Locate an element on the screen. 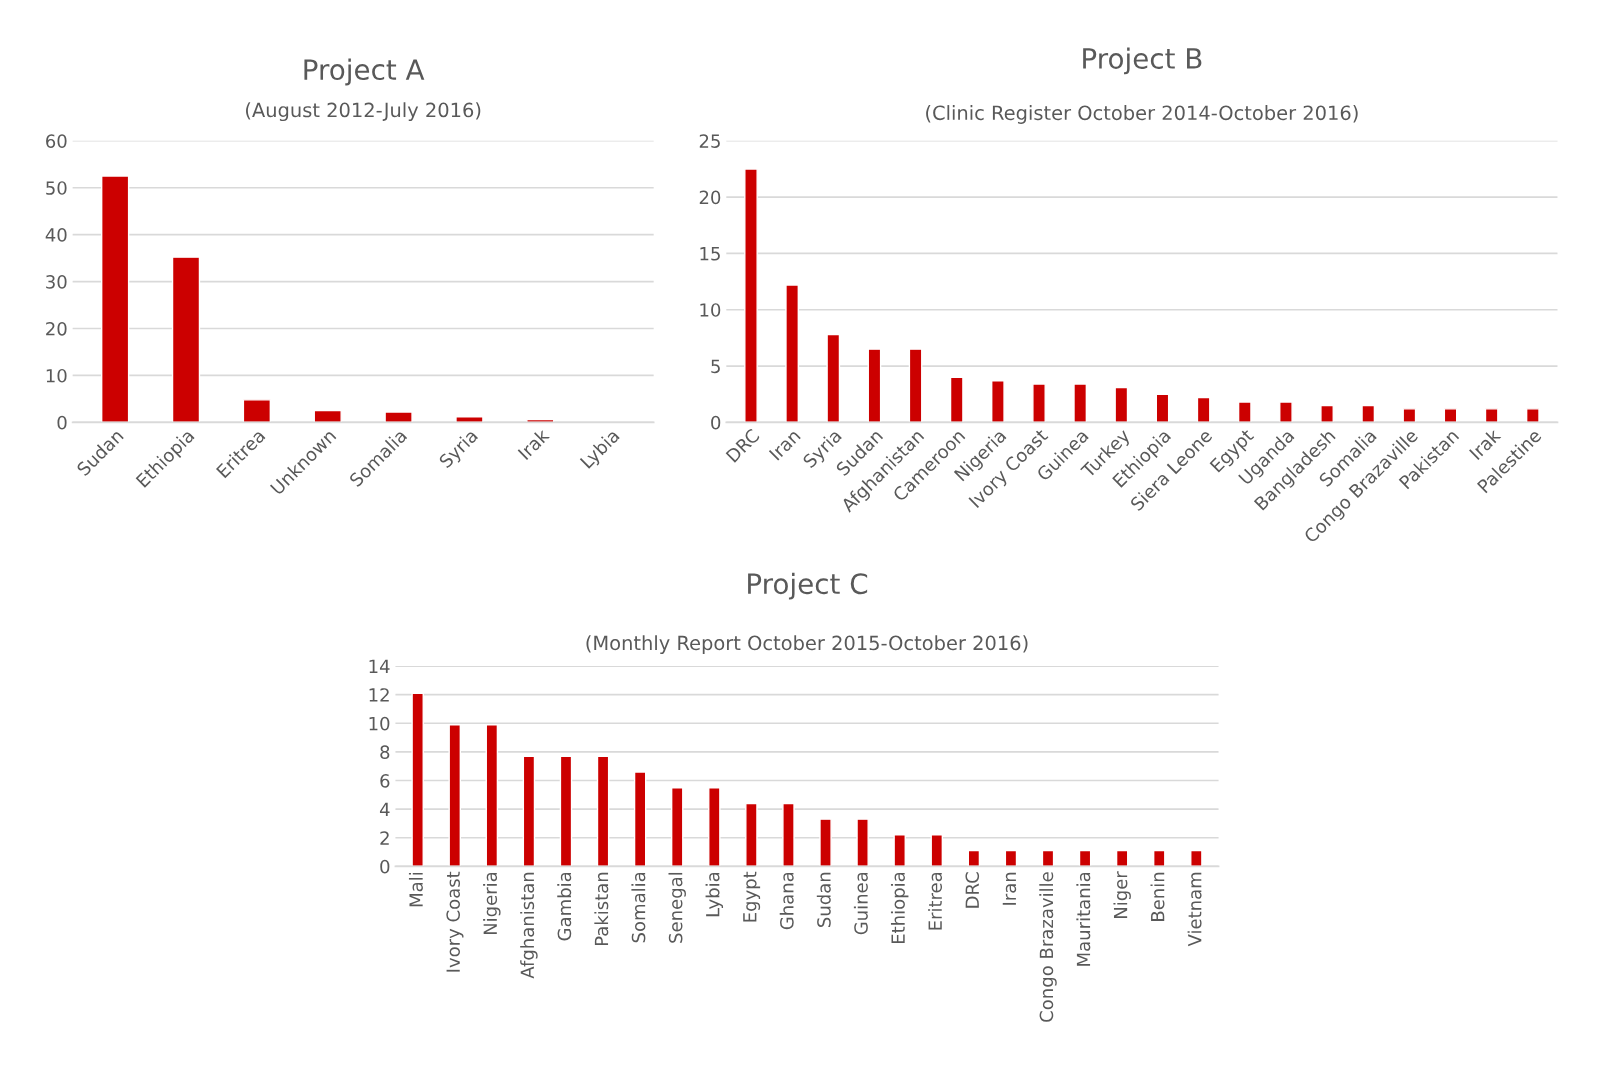 This screenshot has height=1083, width=1614. y-tick-label: 5 is located at coordinates (715, 366).